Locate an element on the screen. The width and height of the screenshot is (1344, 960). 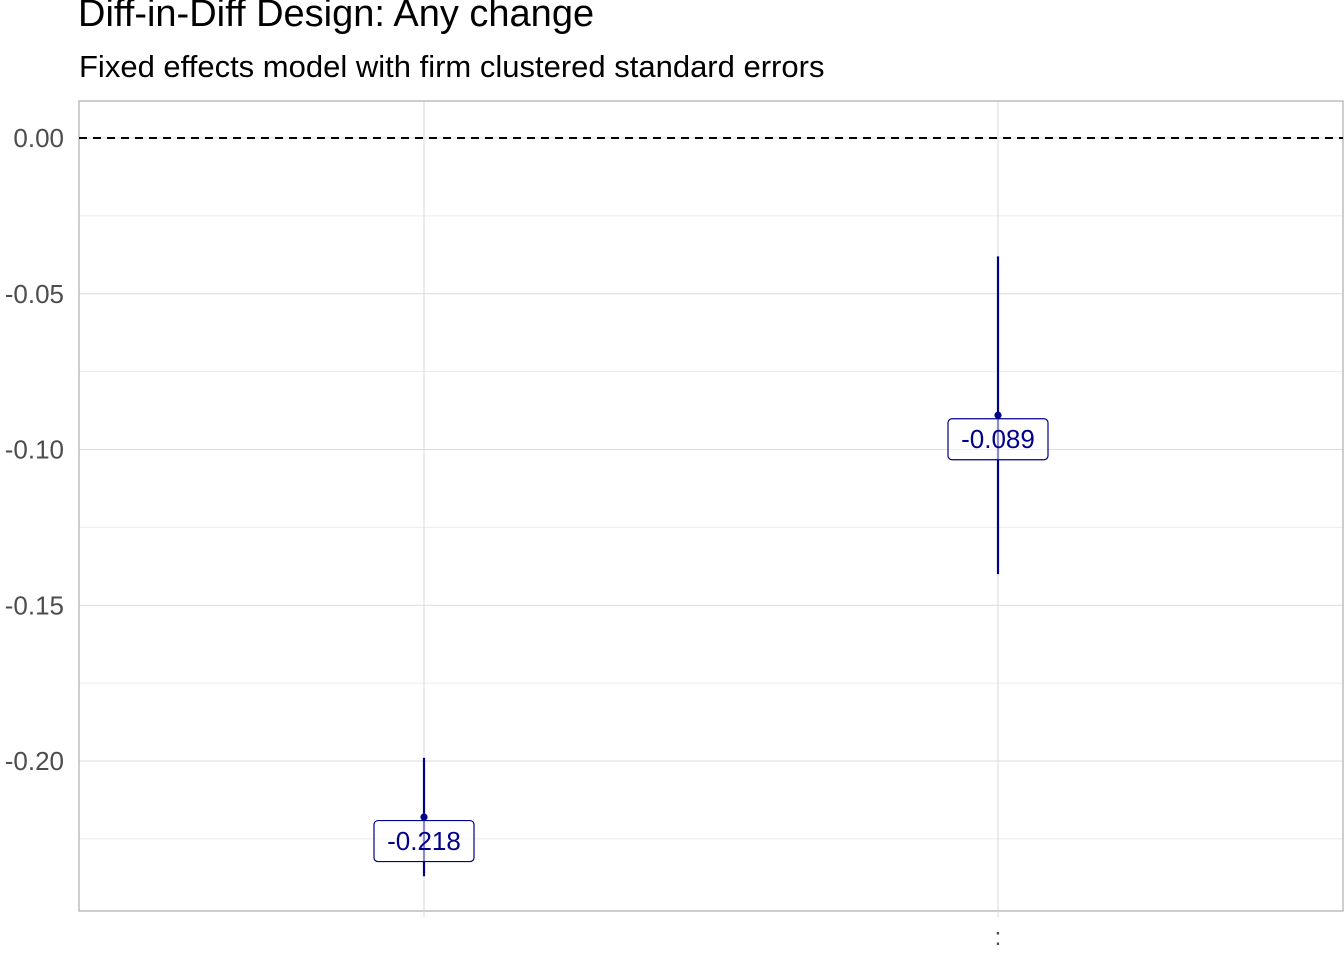
estimate-label: -0.089 is located at coordinates (998, 439).